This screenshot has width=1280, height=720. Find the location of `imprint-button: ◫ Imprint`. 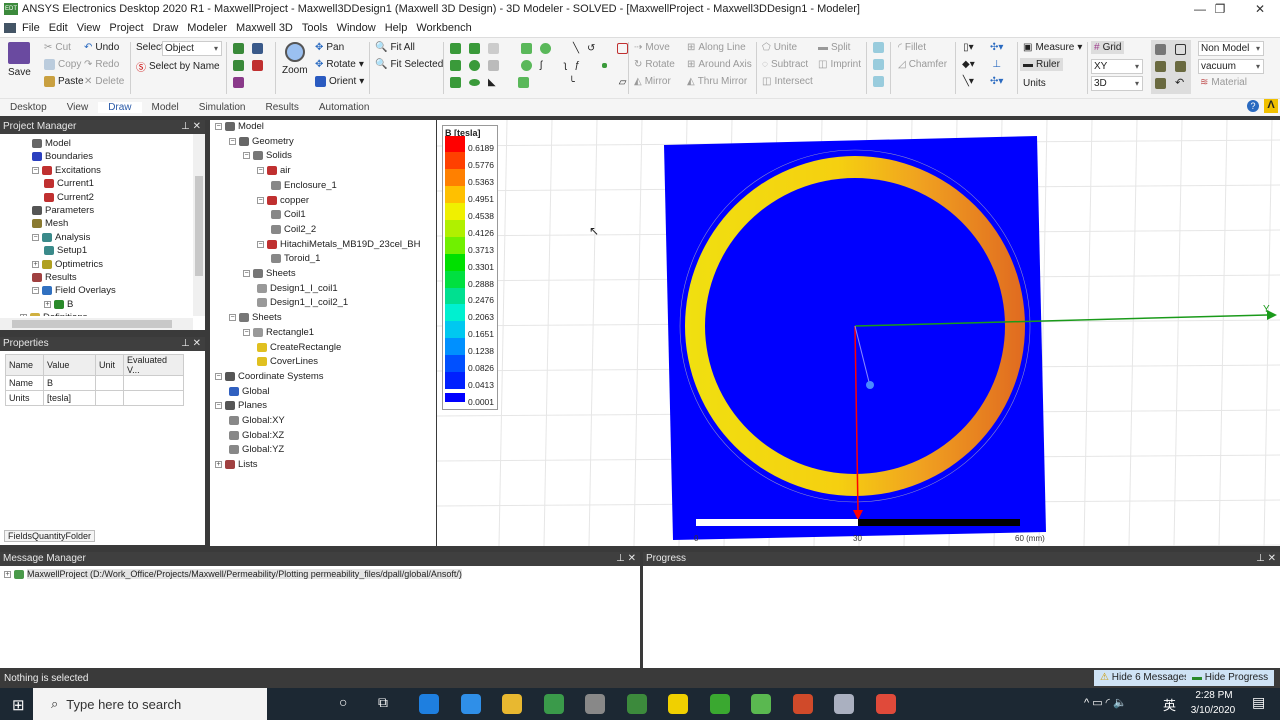

imprint-button: ◫ Imprint is located at coordinates (839, 64).